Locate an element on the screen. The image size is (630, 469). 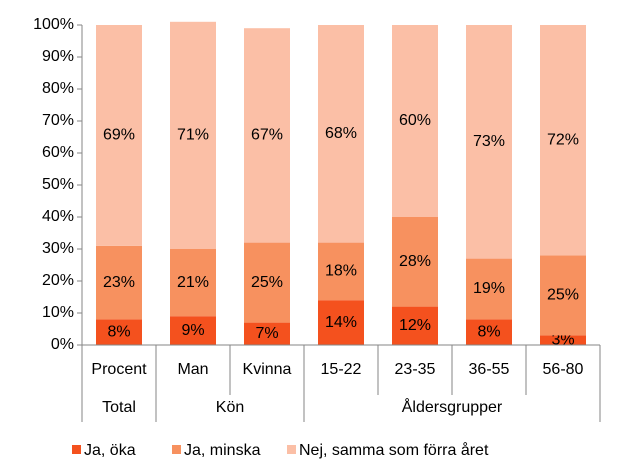
data-label: 72% is located at coordinates (563, 139).